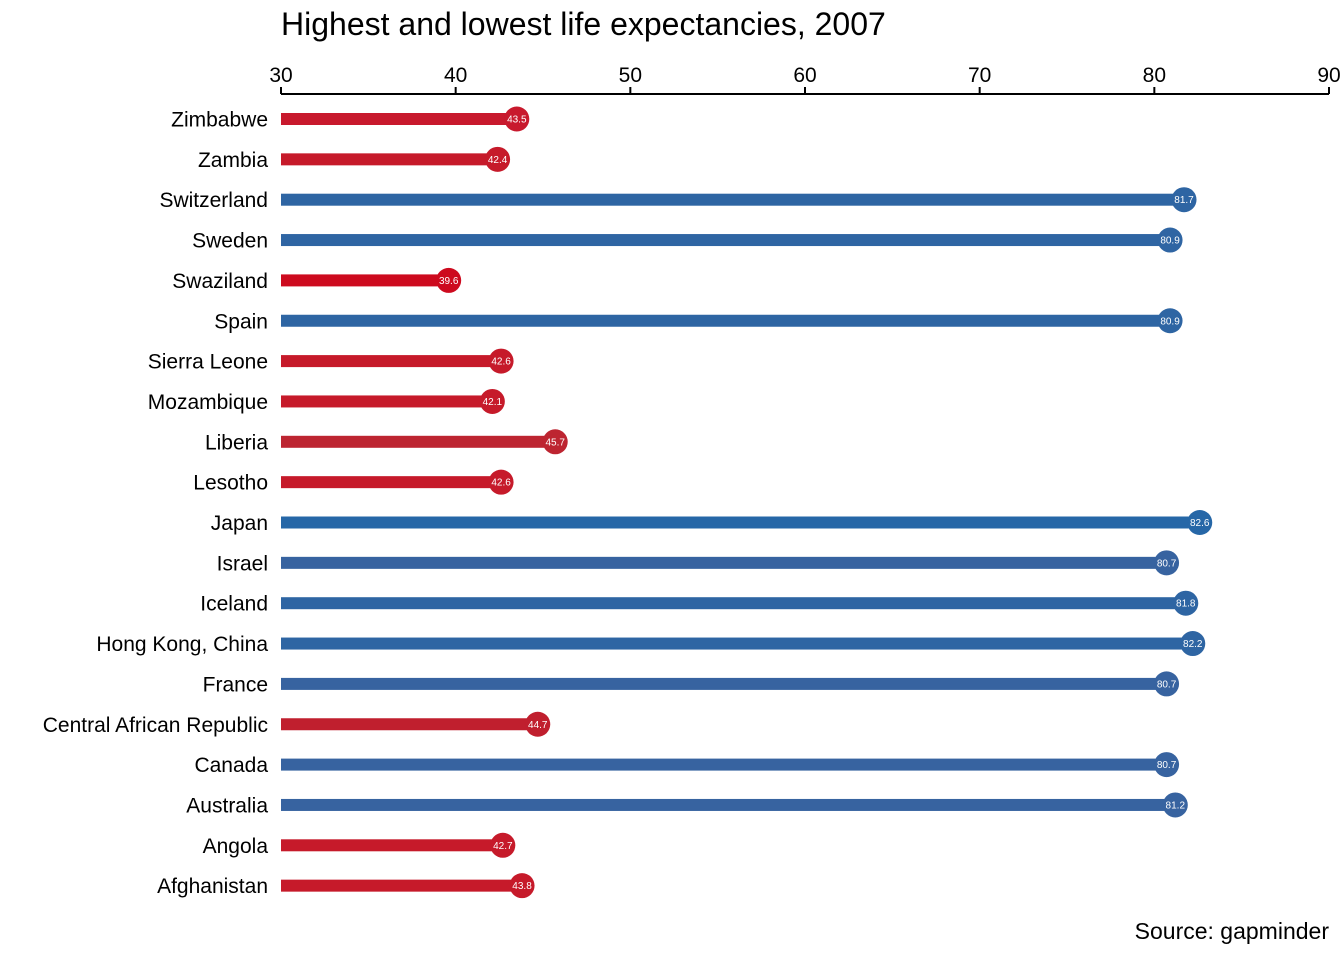 The image size is (1344, 960). I want to click on value-label: 43.5, so click(517, 120).